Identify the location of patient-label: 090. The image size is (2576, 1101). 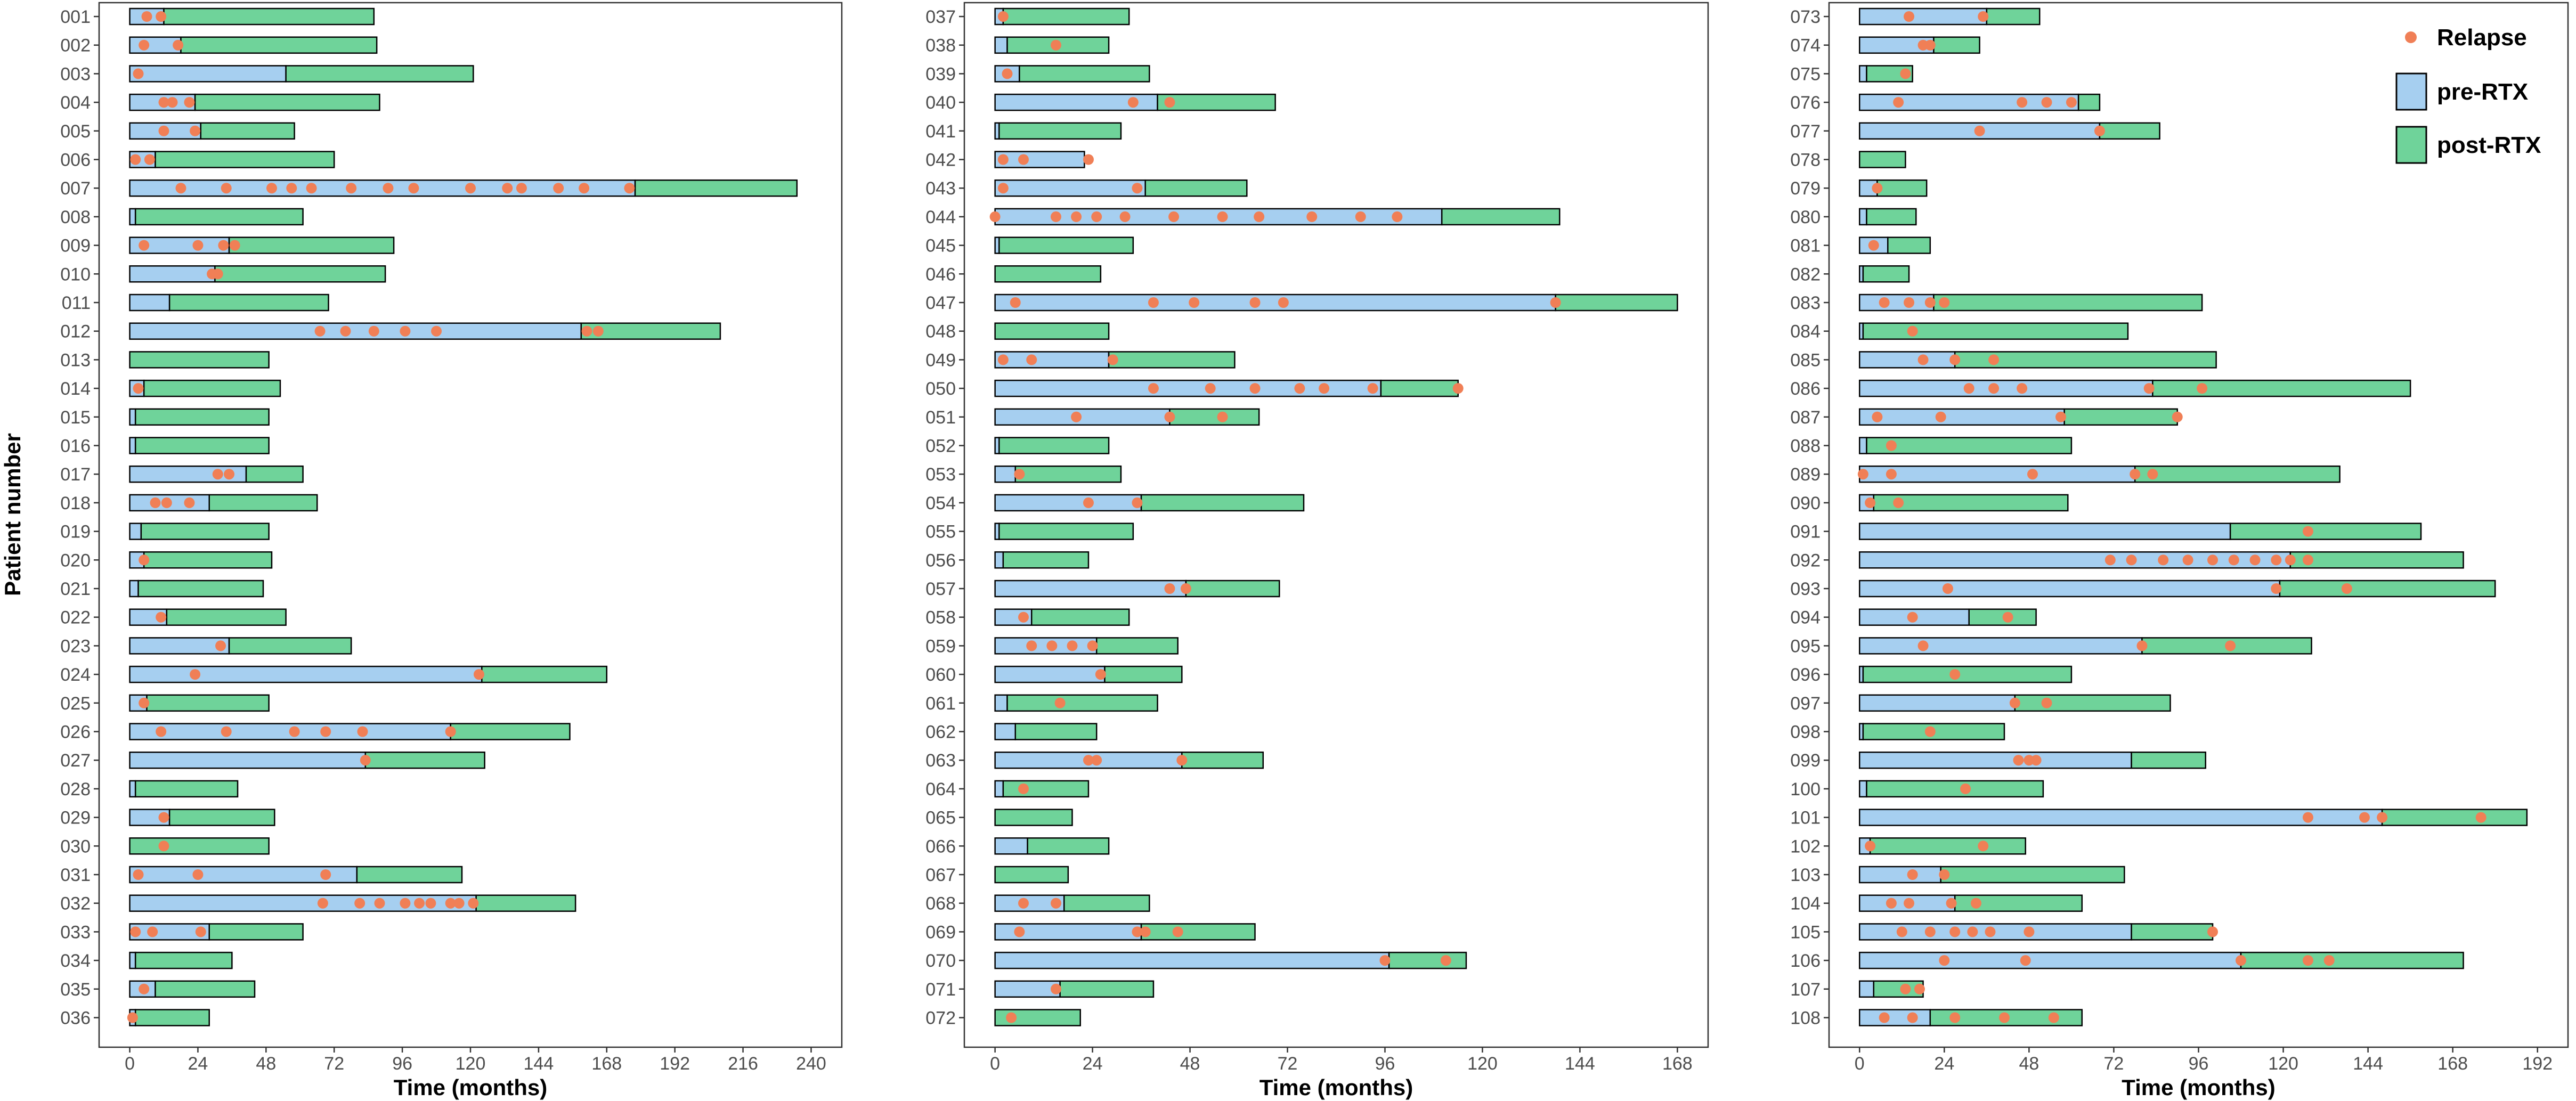
(1805, 503).